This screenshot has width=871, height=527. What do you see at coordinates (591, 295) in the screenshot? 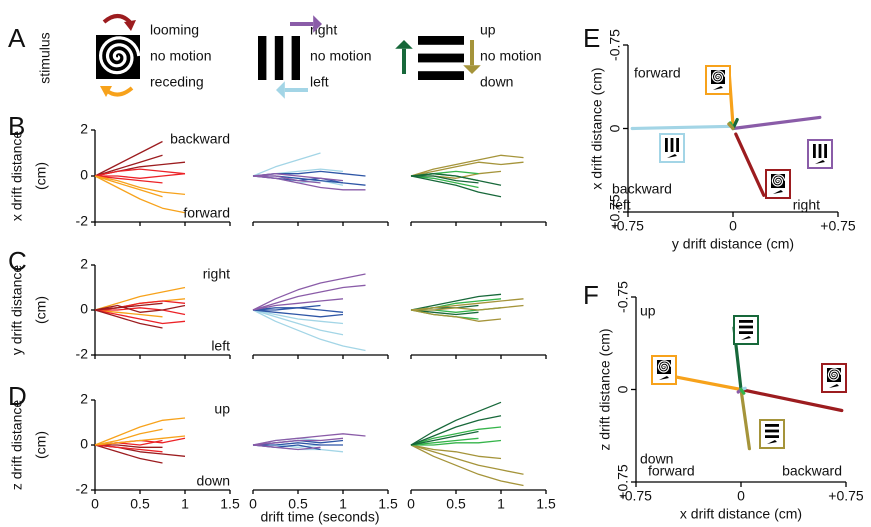
I see `panel-letter: F` at bounding box center [591, 295].